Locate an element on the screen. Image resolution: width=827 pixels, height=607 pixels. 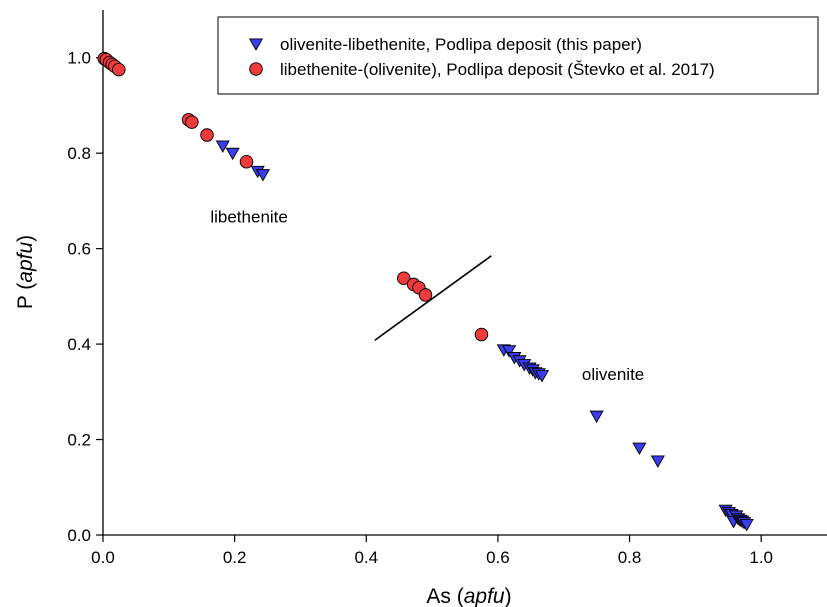
boundary-line is located at coordinates (433, 298).